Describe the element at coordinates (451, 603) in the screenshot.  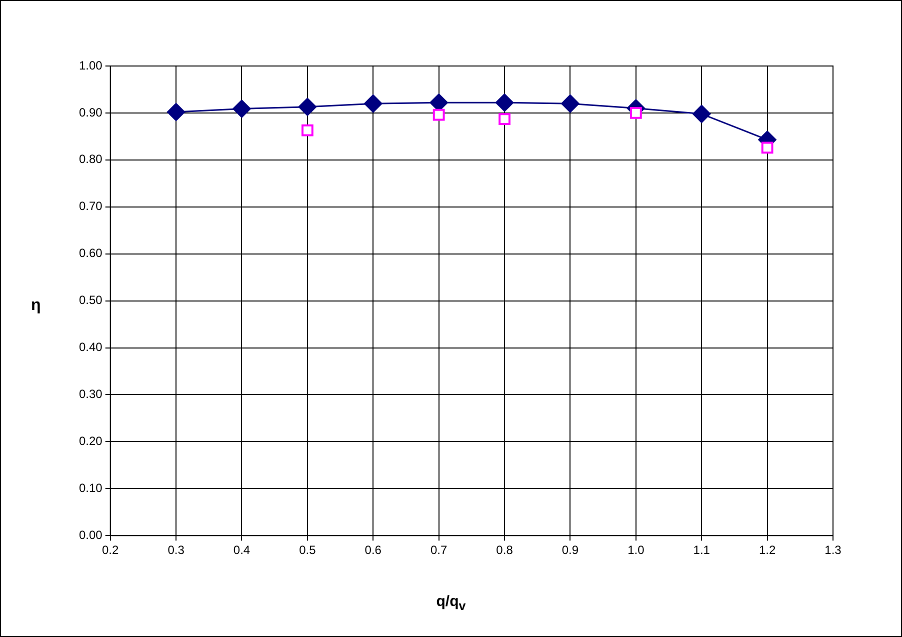
I see `x-axis-title: q/q$_{v}$` at that location.